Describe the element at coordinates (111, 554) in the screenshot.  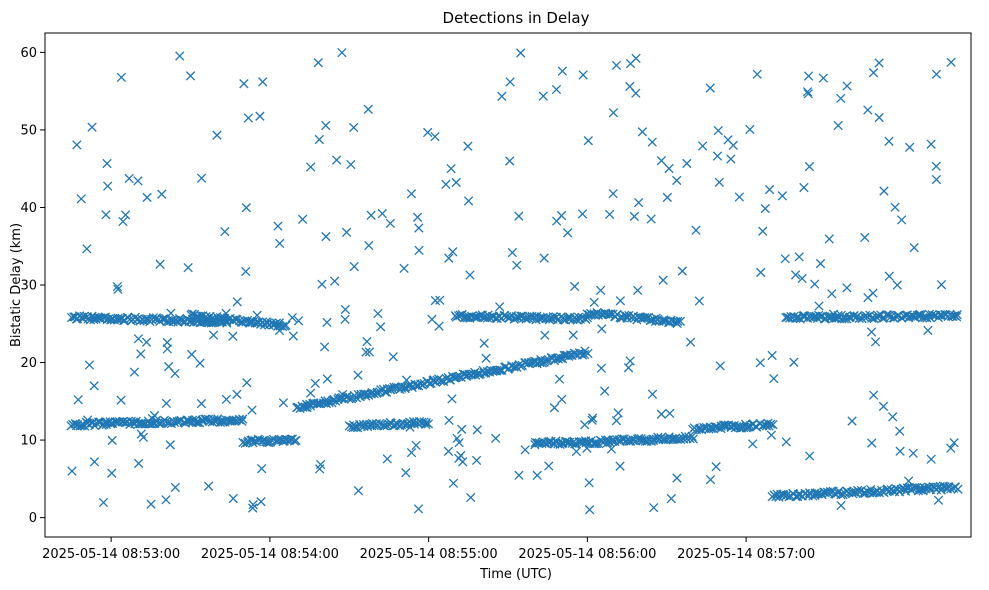
I see `x-tick-label: 2025-05-14 08:53:00` at that location.